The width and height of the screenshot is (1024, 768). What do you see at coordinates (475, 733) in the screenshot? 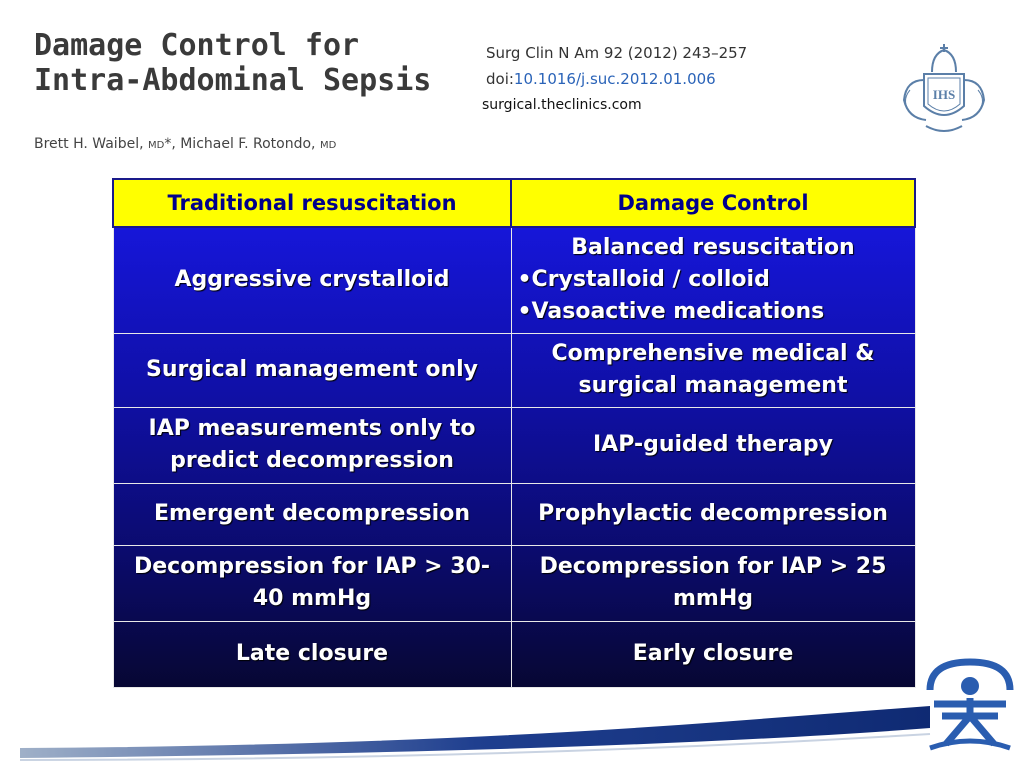
I see `decorative-stripe` at bounding box center [475, 733].